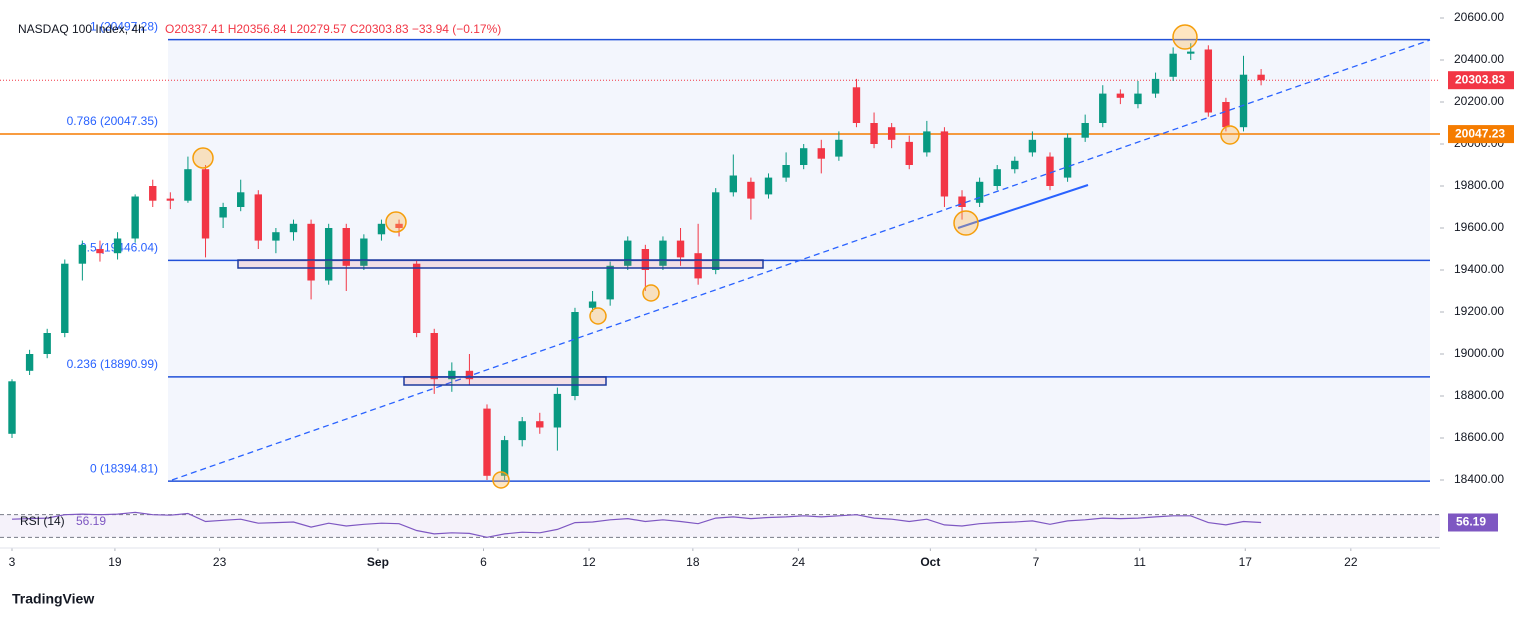 This screenshot has width=1536, height=624. I want to click on x-tick-label: 7, so click(1036, 562).